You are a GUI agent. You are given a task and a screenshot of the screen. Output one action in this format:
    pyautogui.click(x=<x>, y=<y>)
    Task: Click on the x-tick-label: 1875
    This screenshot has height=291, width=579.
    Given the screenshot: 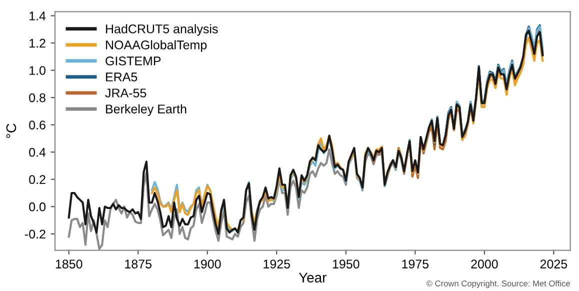 What is the action you would take?
    pyautogui.click(x=138, y=264)
    